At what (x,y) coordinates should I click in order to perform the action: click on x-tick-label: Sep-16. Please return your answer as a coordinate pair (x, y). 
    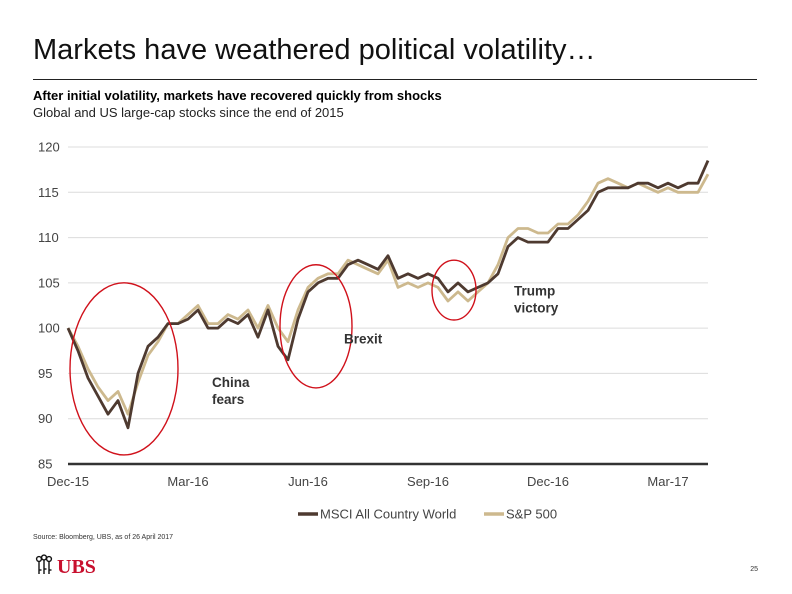
    Looking at the image, I should click on (428, 481).